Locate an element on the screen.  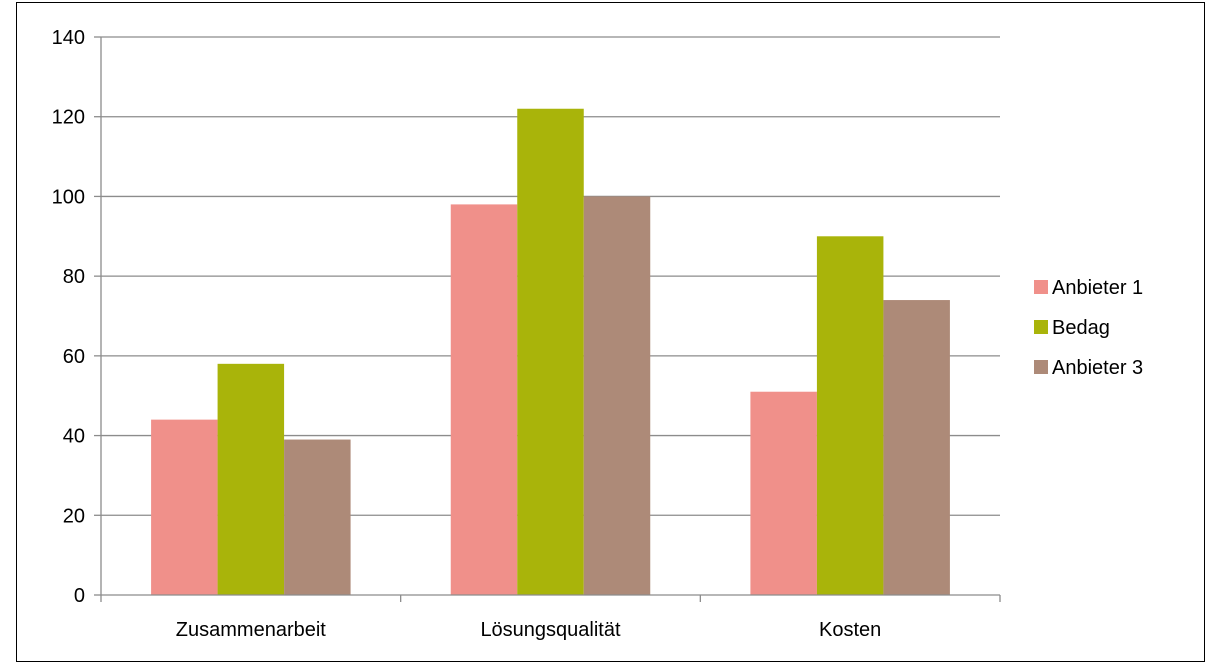
y-tick-label: 20 is located at coordinates (74, 516).